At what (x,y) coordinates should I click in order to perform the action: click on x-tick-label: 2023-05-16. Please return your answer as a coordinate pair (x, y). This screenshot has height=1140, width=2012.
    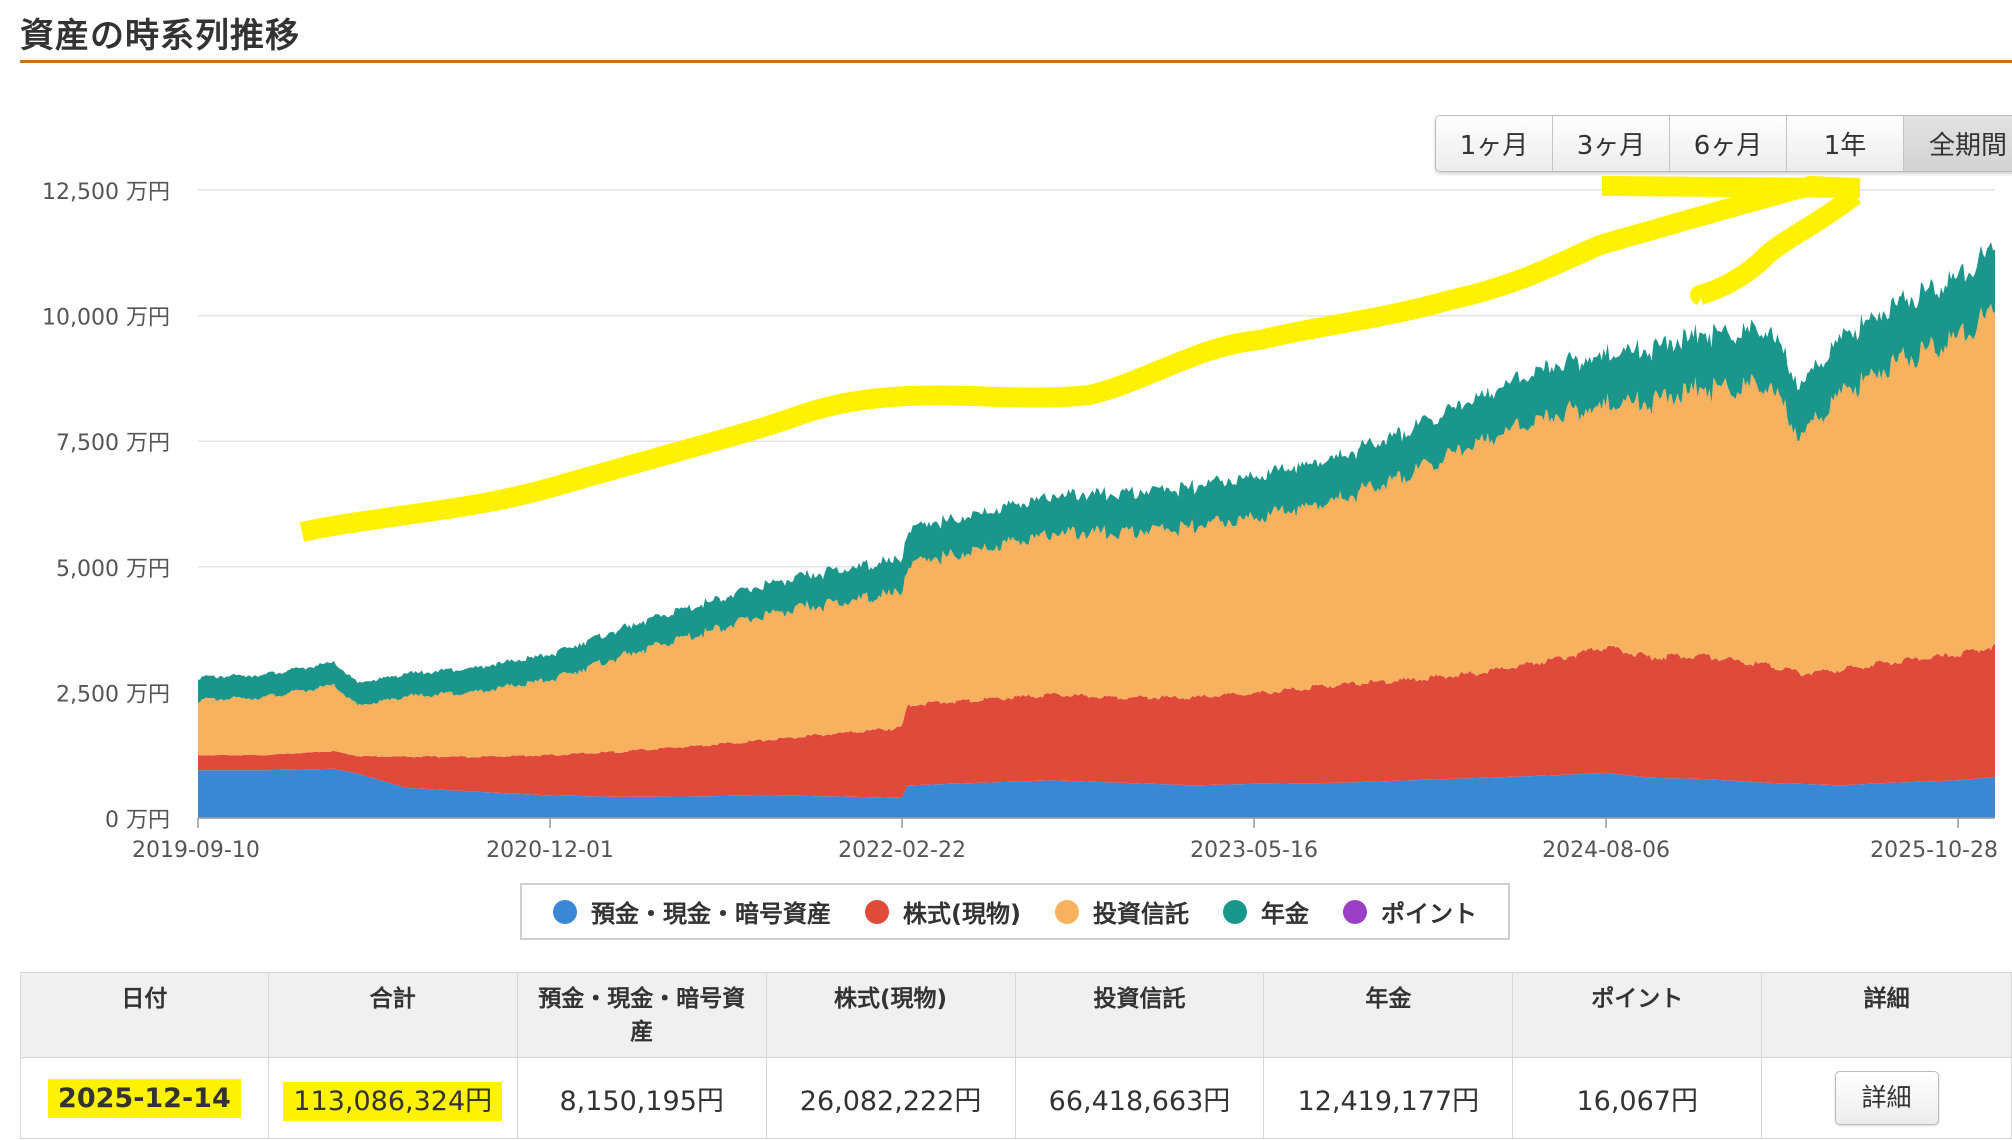
    Looking at the image, I should click on (1254, 850).